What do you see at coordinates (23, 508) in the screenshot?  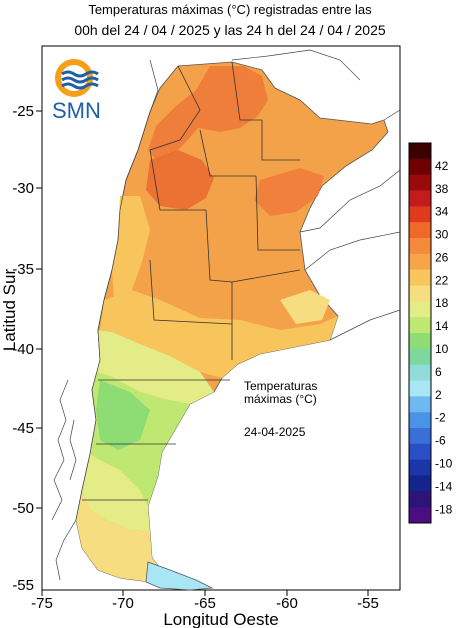 I see `y-tick-label: -50` at bounding box center [23, 508].